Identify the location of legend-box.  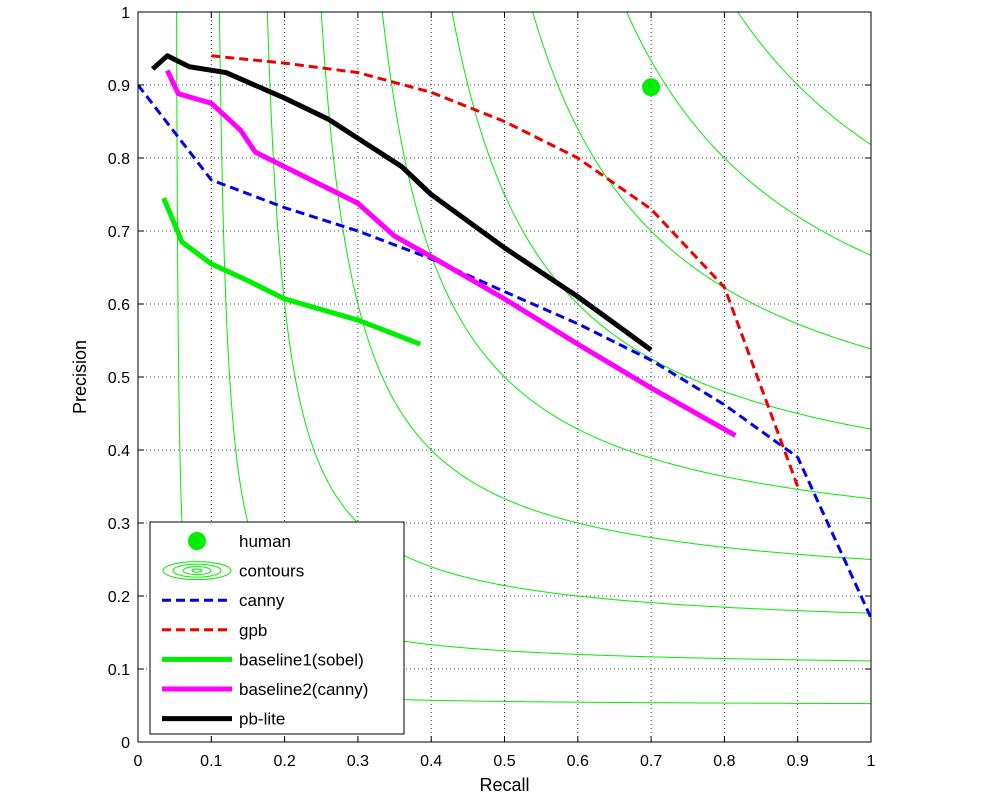
(277, 628).